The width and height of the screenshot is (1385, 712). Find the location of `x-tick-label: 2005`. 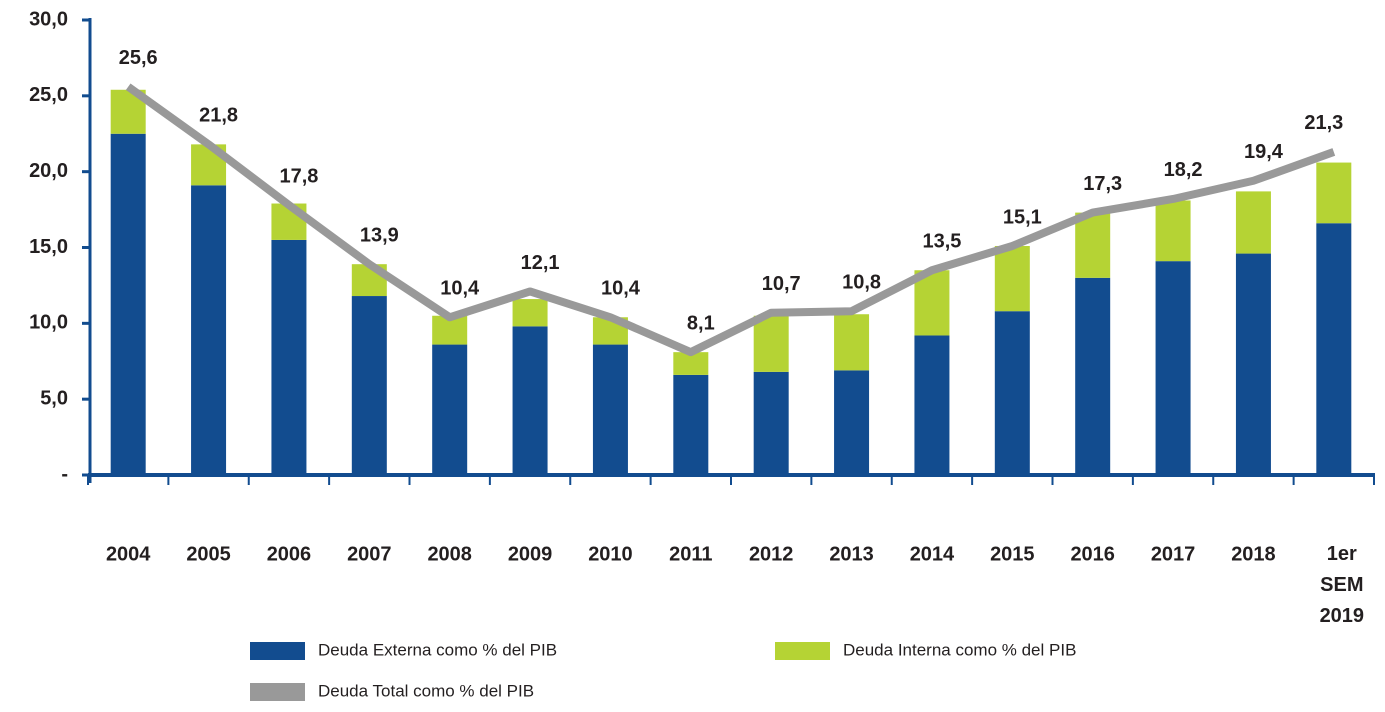

x-tick-label: 2005 is located at coordinates (208, 554).